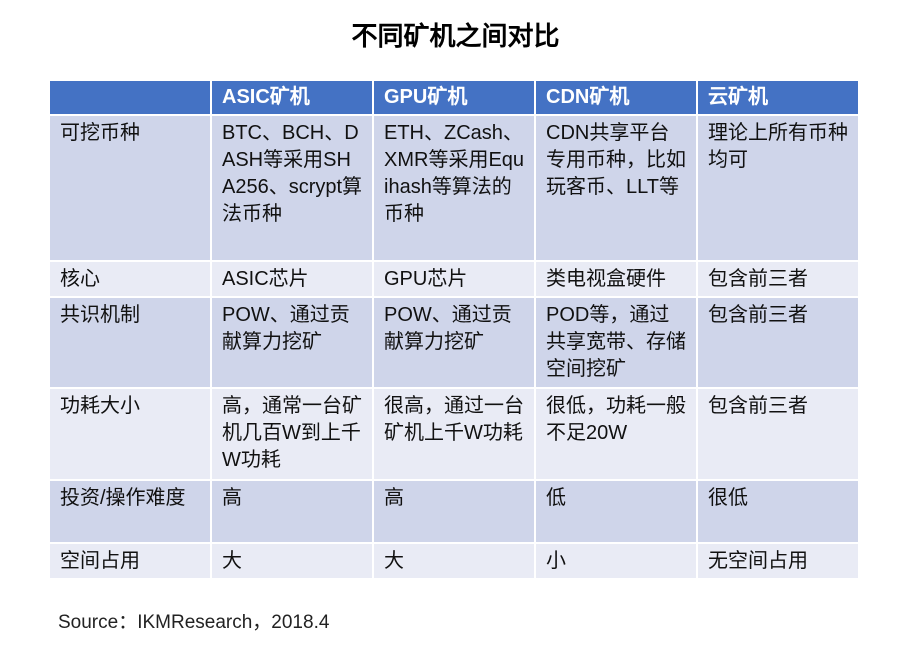 The image size is (911, 650). I want to click on table-cell: 理论上所有币种均可, so click(778, 188).